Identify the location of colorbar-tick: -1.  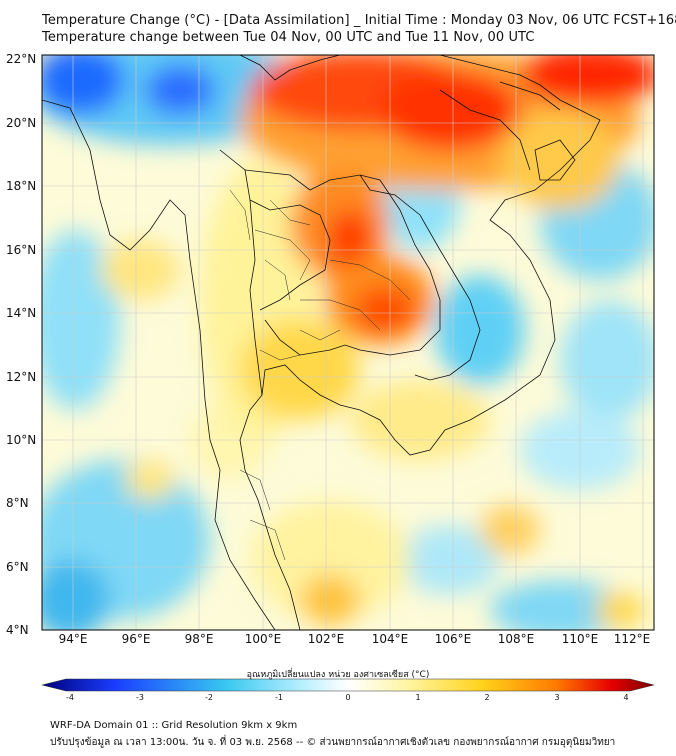
(279, 697).